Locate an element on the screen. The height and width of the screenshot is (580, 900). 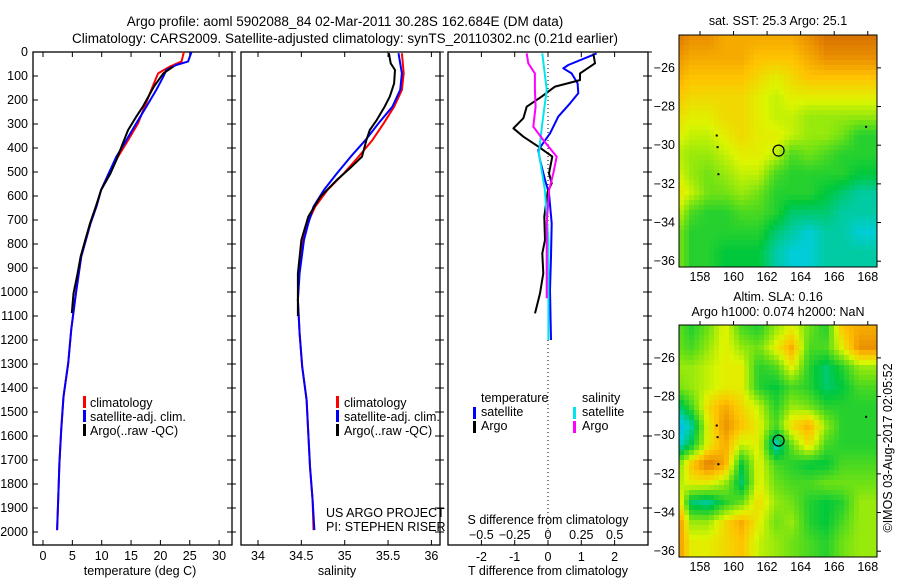
y-tick-label: 400 is located at coordinates (17, 148).